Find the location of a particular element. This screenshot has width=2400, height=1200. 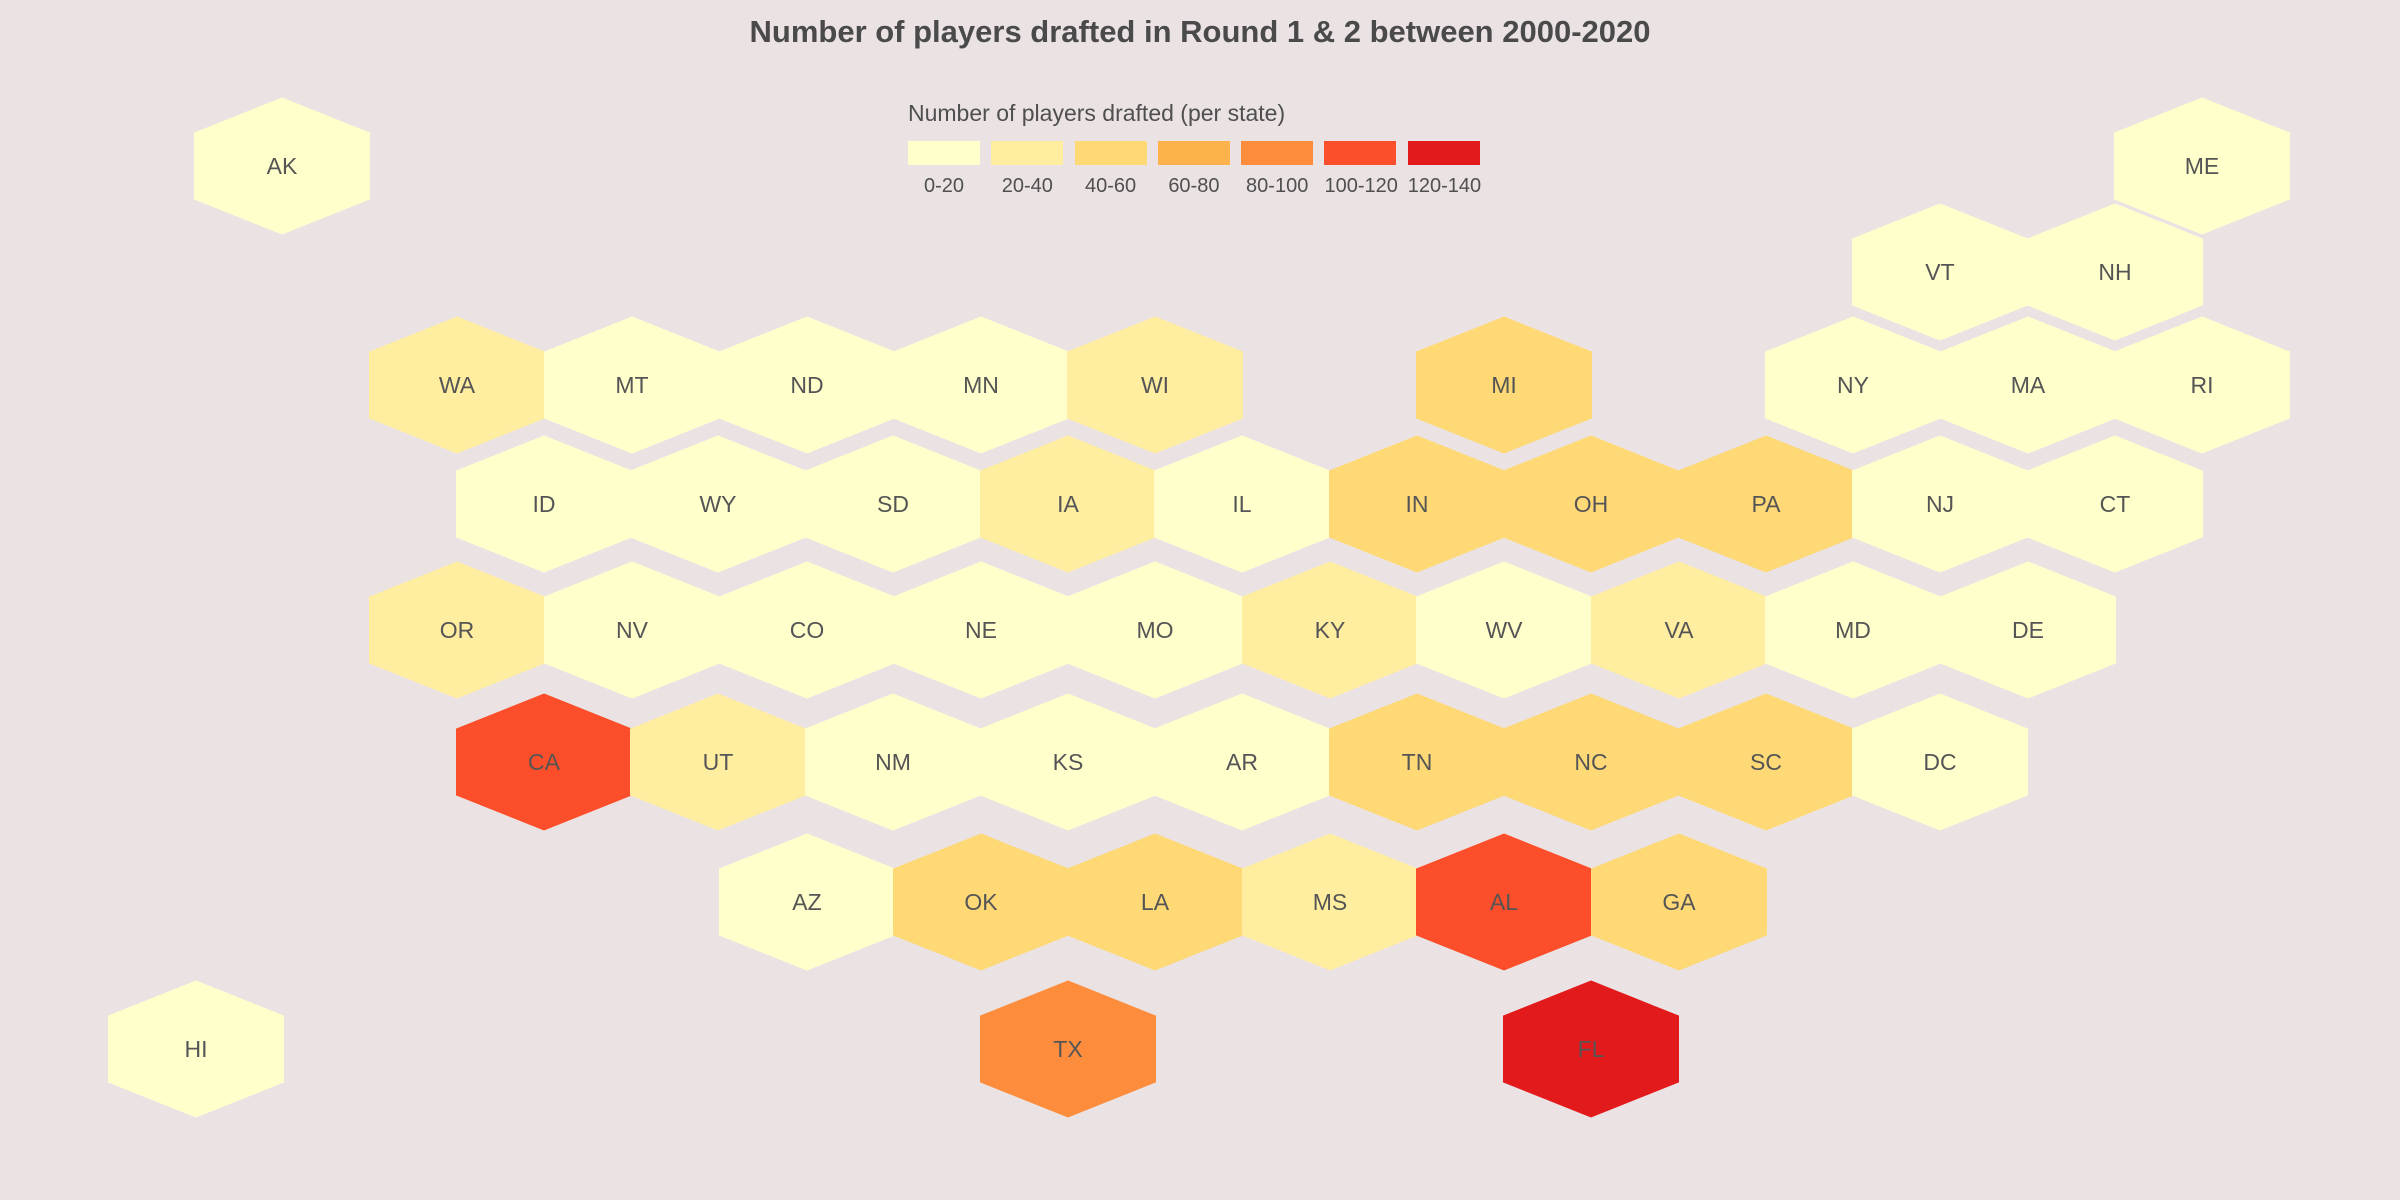

legend-item: 100-120 is located at coordinates (1361, 169).